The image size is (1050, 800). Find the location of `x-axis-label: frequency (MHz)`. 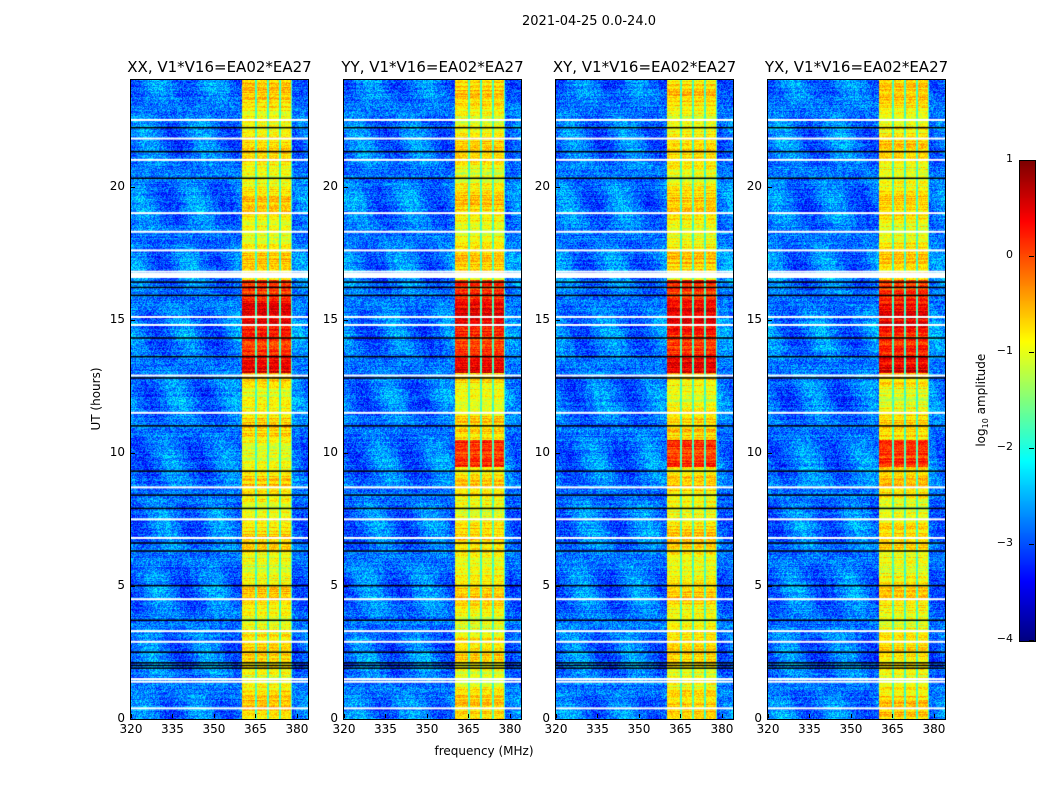

x-axis-label: frequency (MHz) is located at coordinates (484, 751).